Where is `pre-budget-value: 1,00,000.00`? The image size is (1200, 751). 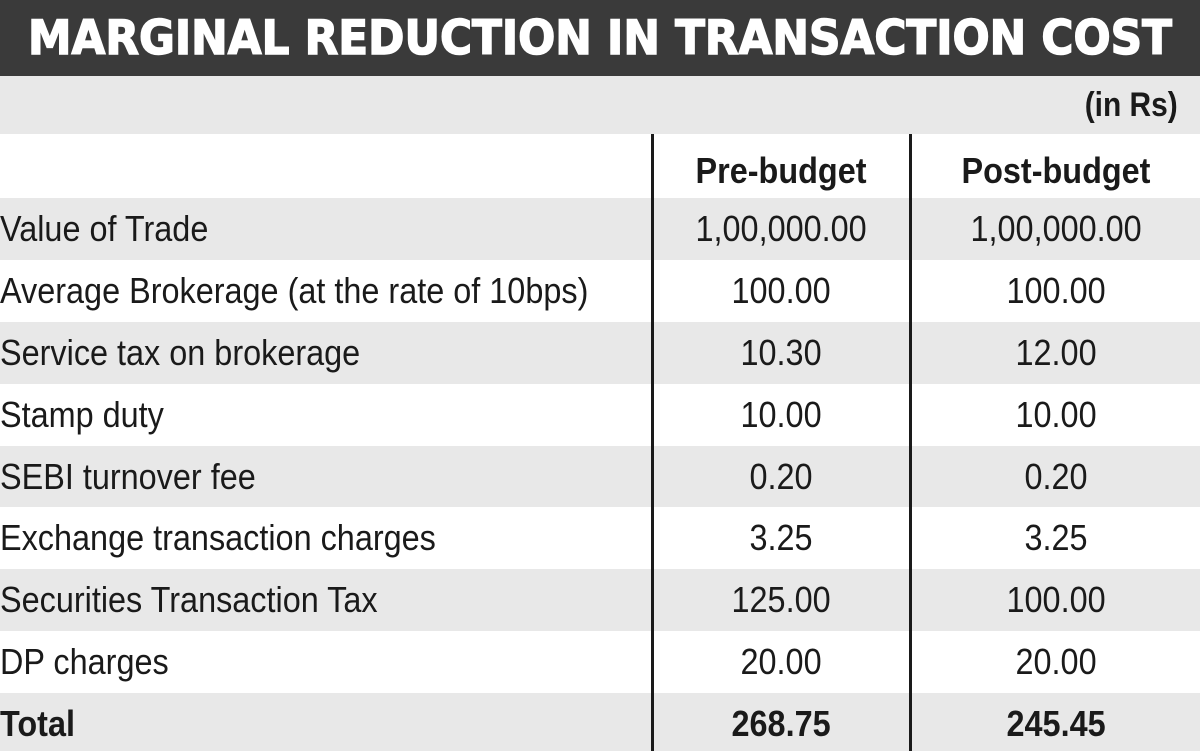 pre-budget-value: 1,00,000.00 is located at coordinates (780, 229).